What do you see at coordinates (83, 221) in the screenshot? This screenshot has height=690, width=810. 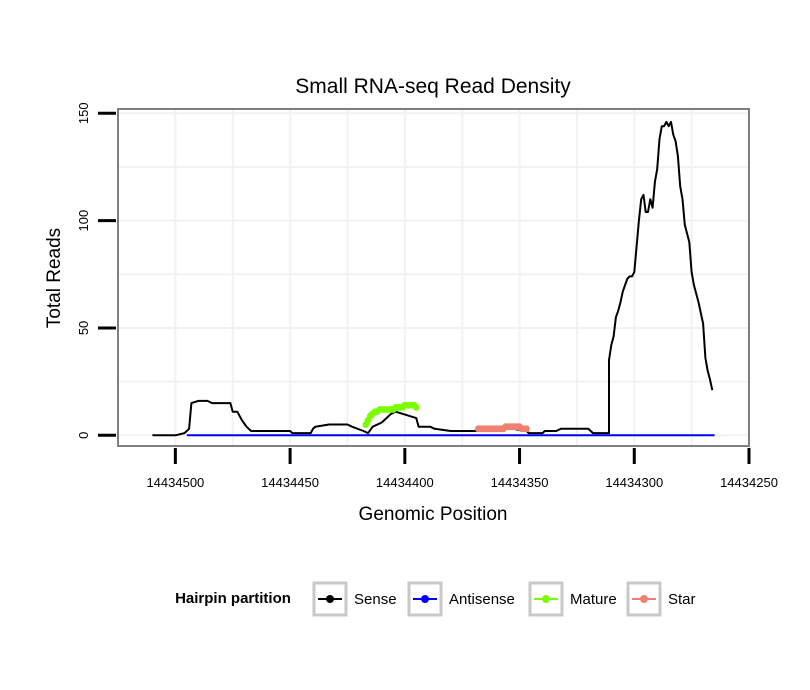 I see `y-tick-label: 100` at bounding box center [83, 221].